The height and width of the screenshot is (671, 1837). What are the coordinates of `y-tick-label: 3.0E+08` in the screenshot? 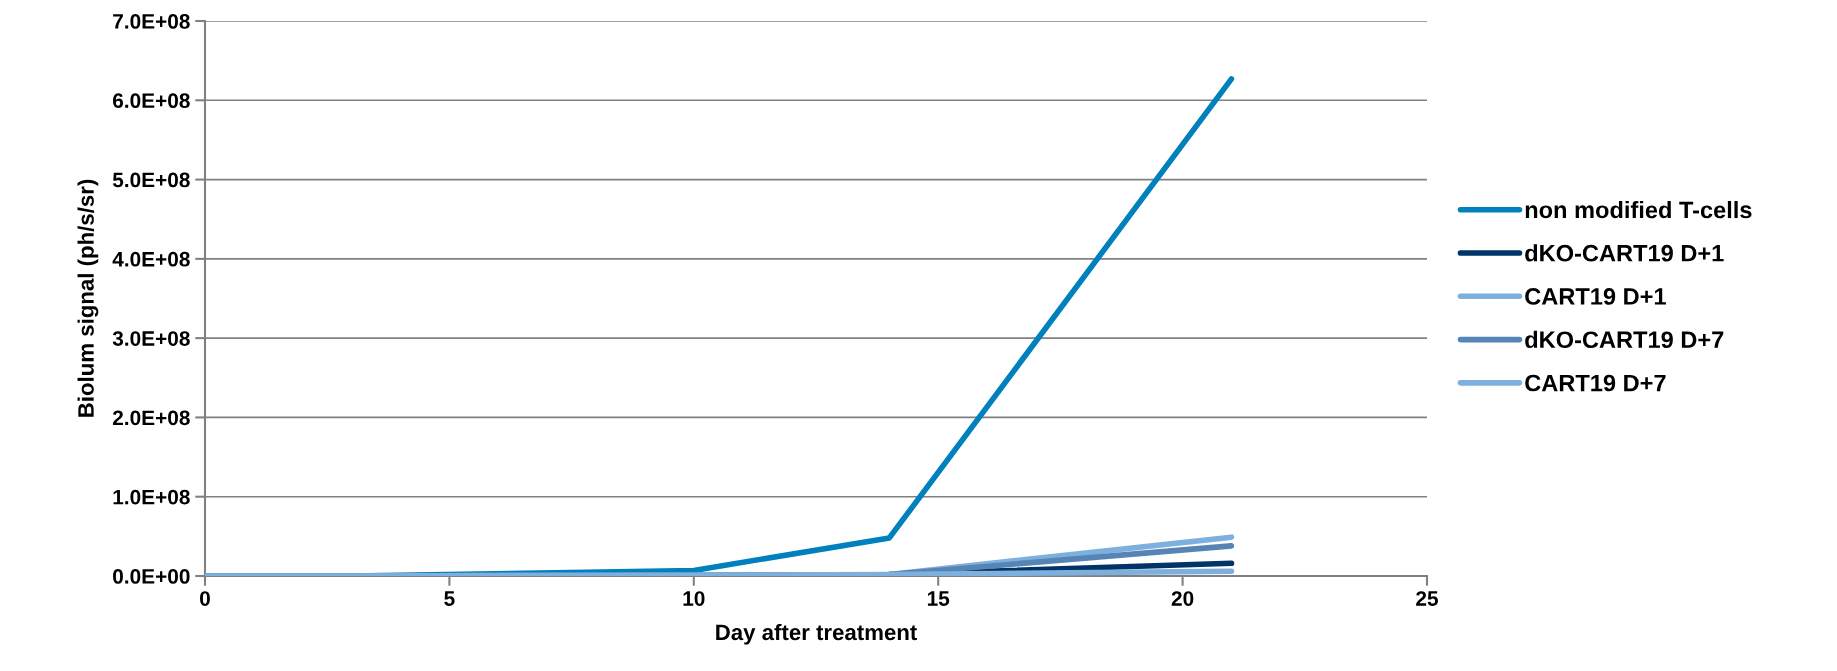 It's located at (151, 338).